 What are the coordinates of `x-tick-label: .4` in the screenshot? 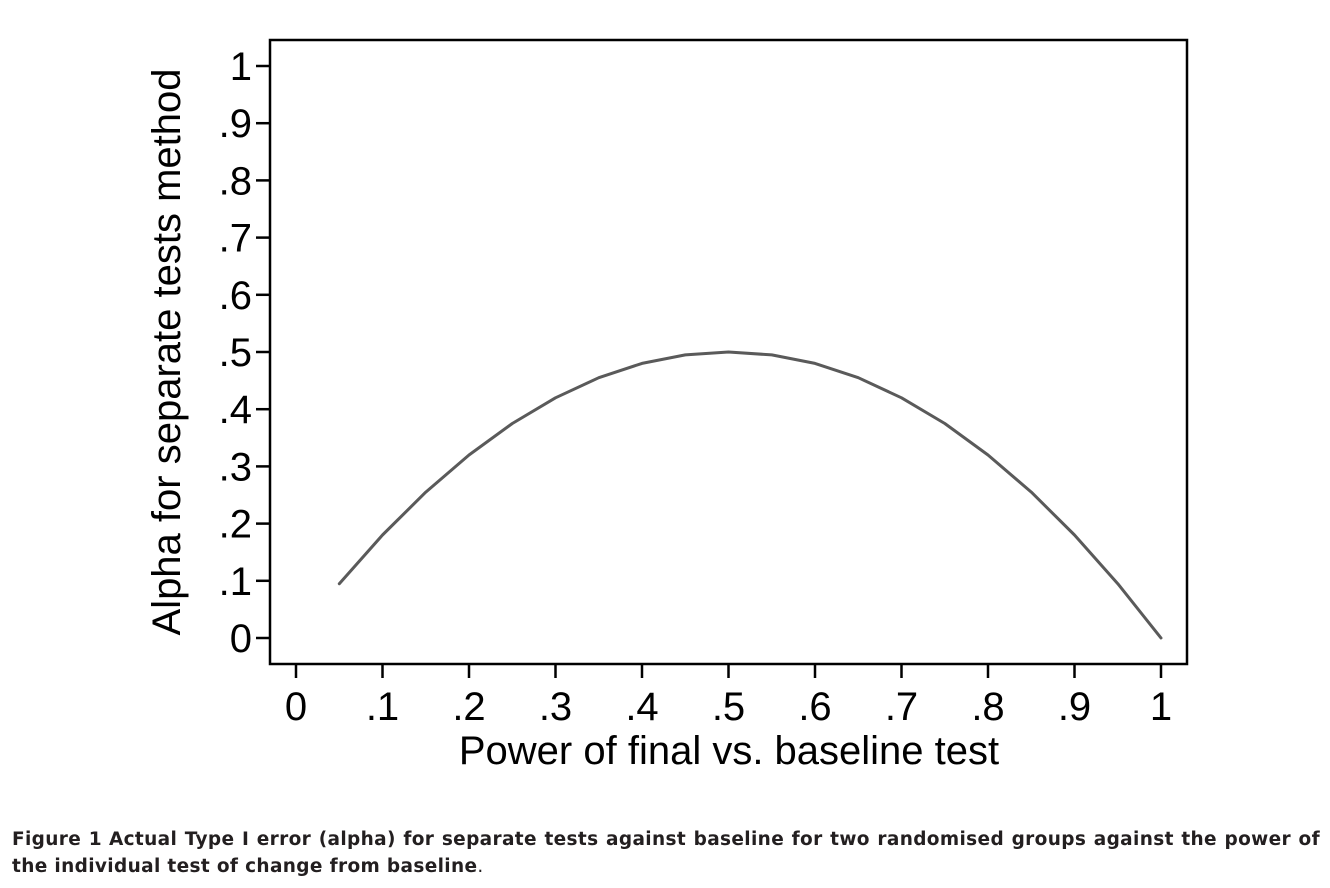 It's located at (641, 707).